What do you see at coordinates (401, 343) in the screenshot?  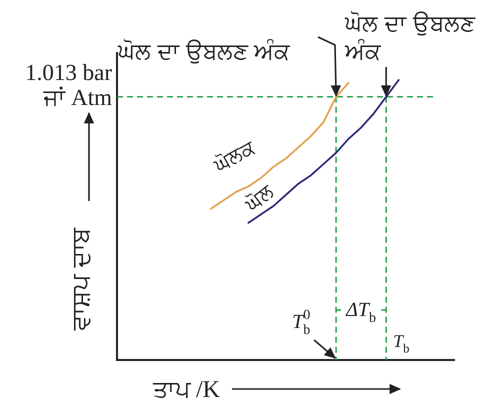 I see `annotation: T$_{b}$` at bounding box center [401, 343].